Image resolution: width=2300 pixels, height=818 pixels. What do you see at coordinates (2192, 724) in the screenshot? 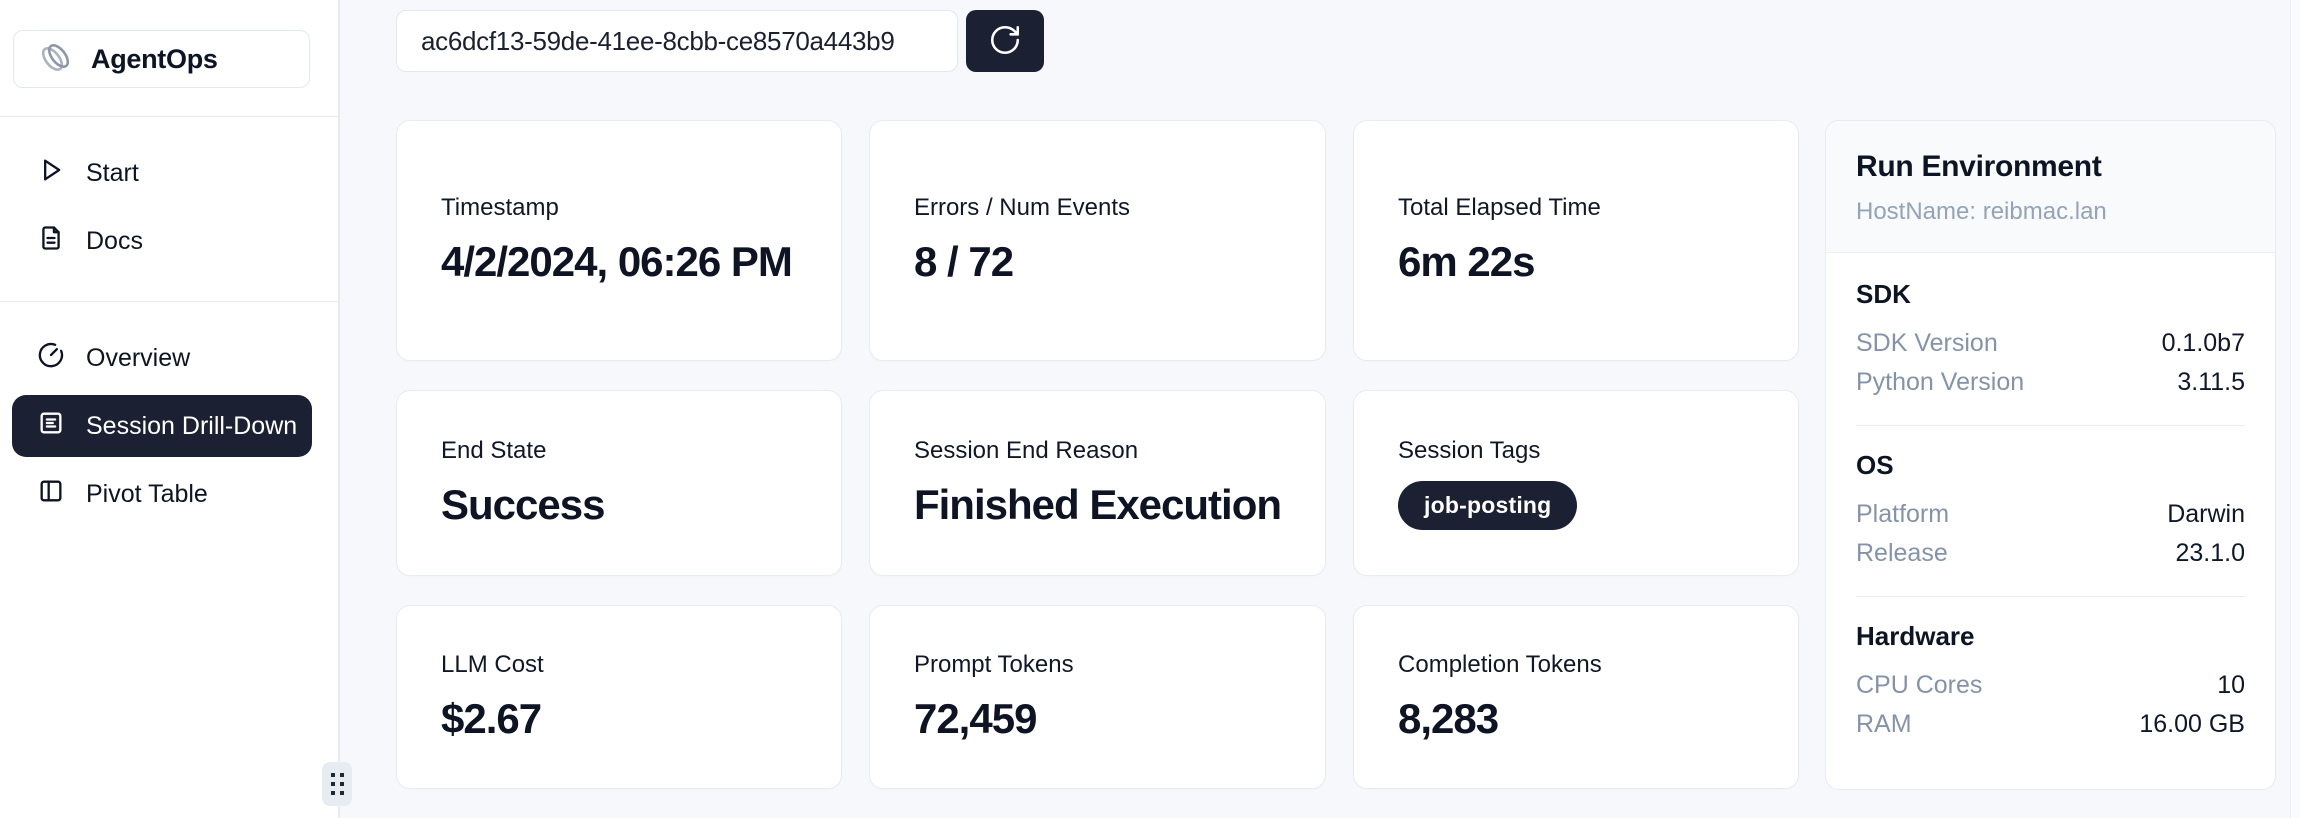
I see `env-value: 16.00 GB` at bounding box center [2192, 724].